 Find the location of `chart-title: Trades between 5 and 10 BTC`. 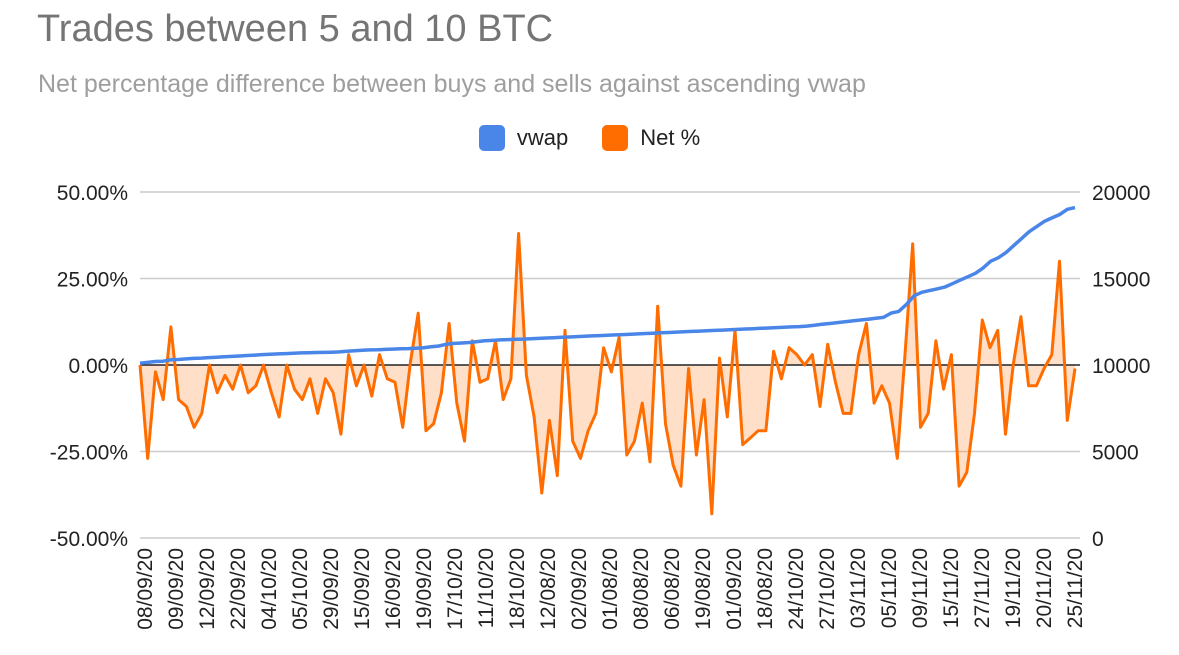

chart-title: Trades between 5 and 10 BTC is located at coordinates (295, 29).